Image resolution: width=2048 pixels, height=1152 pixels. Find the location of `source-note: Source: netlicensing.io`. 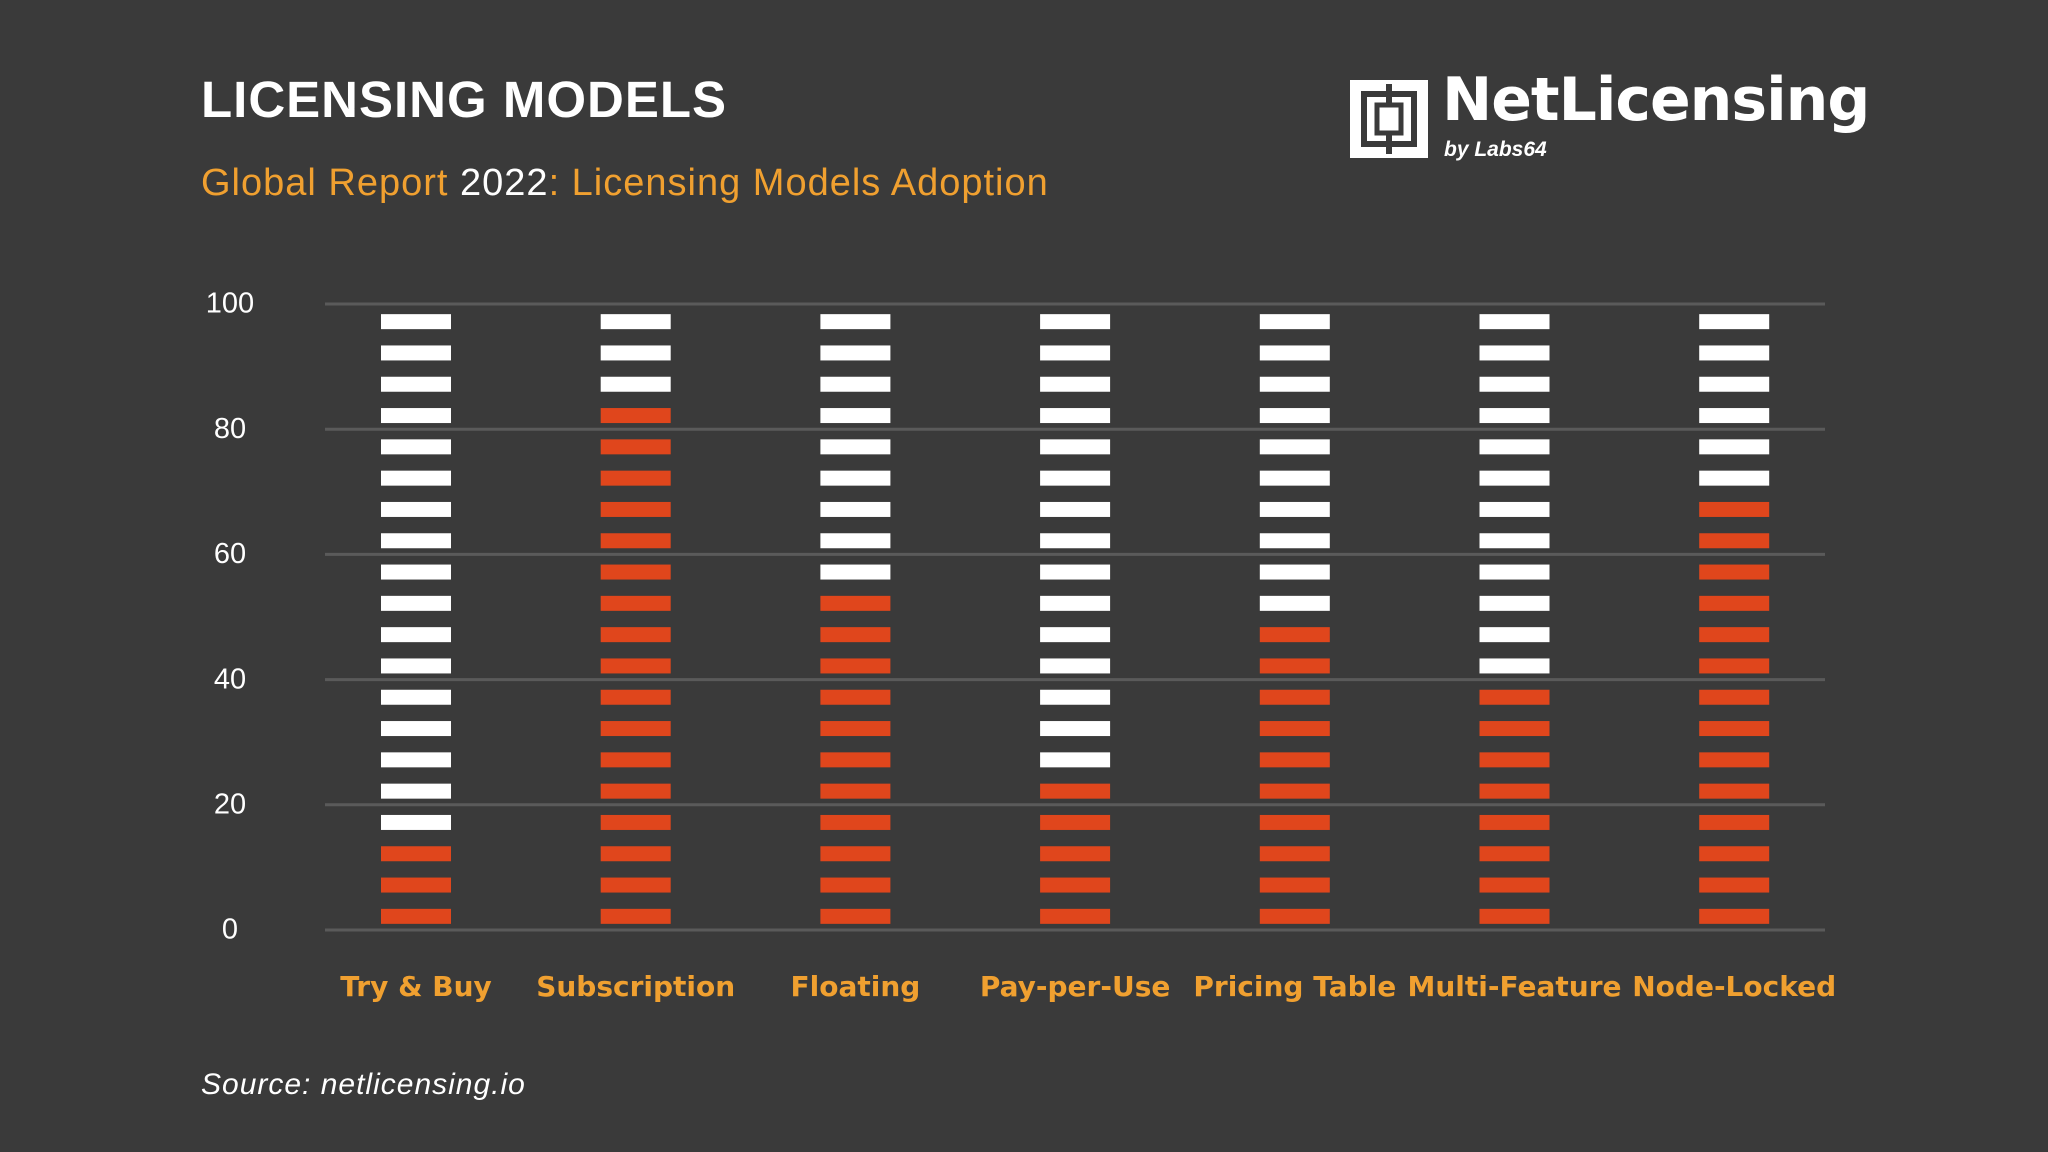

source-note: Source: netlicensing.io is located at coordinates (363, 1084).